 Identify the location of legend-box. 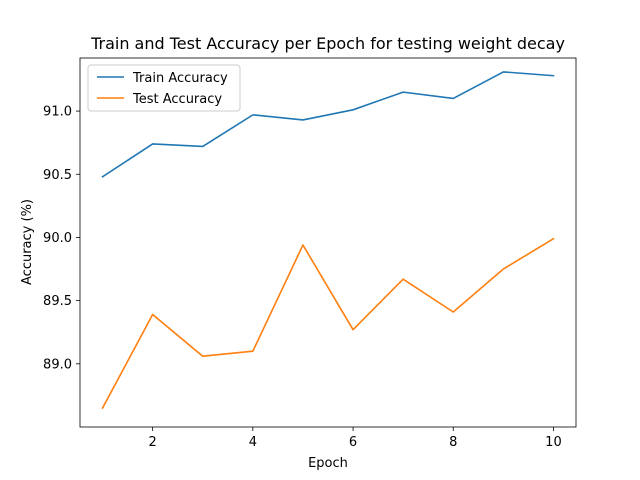
(164, 88).